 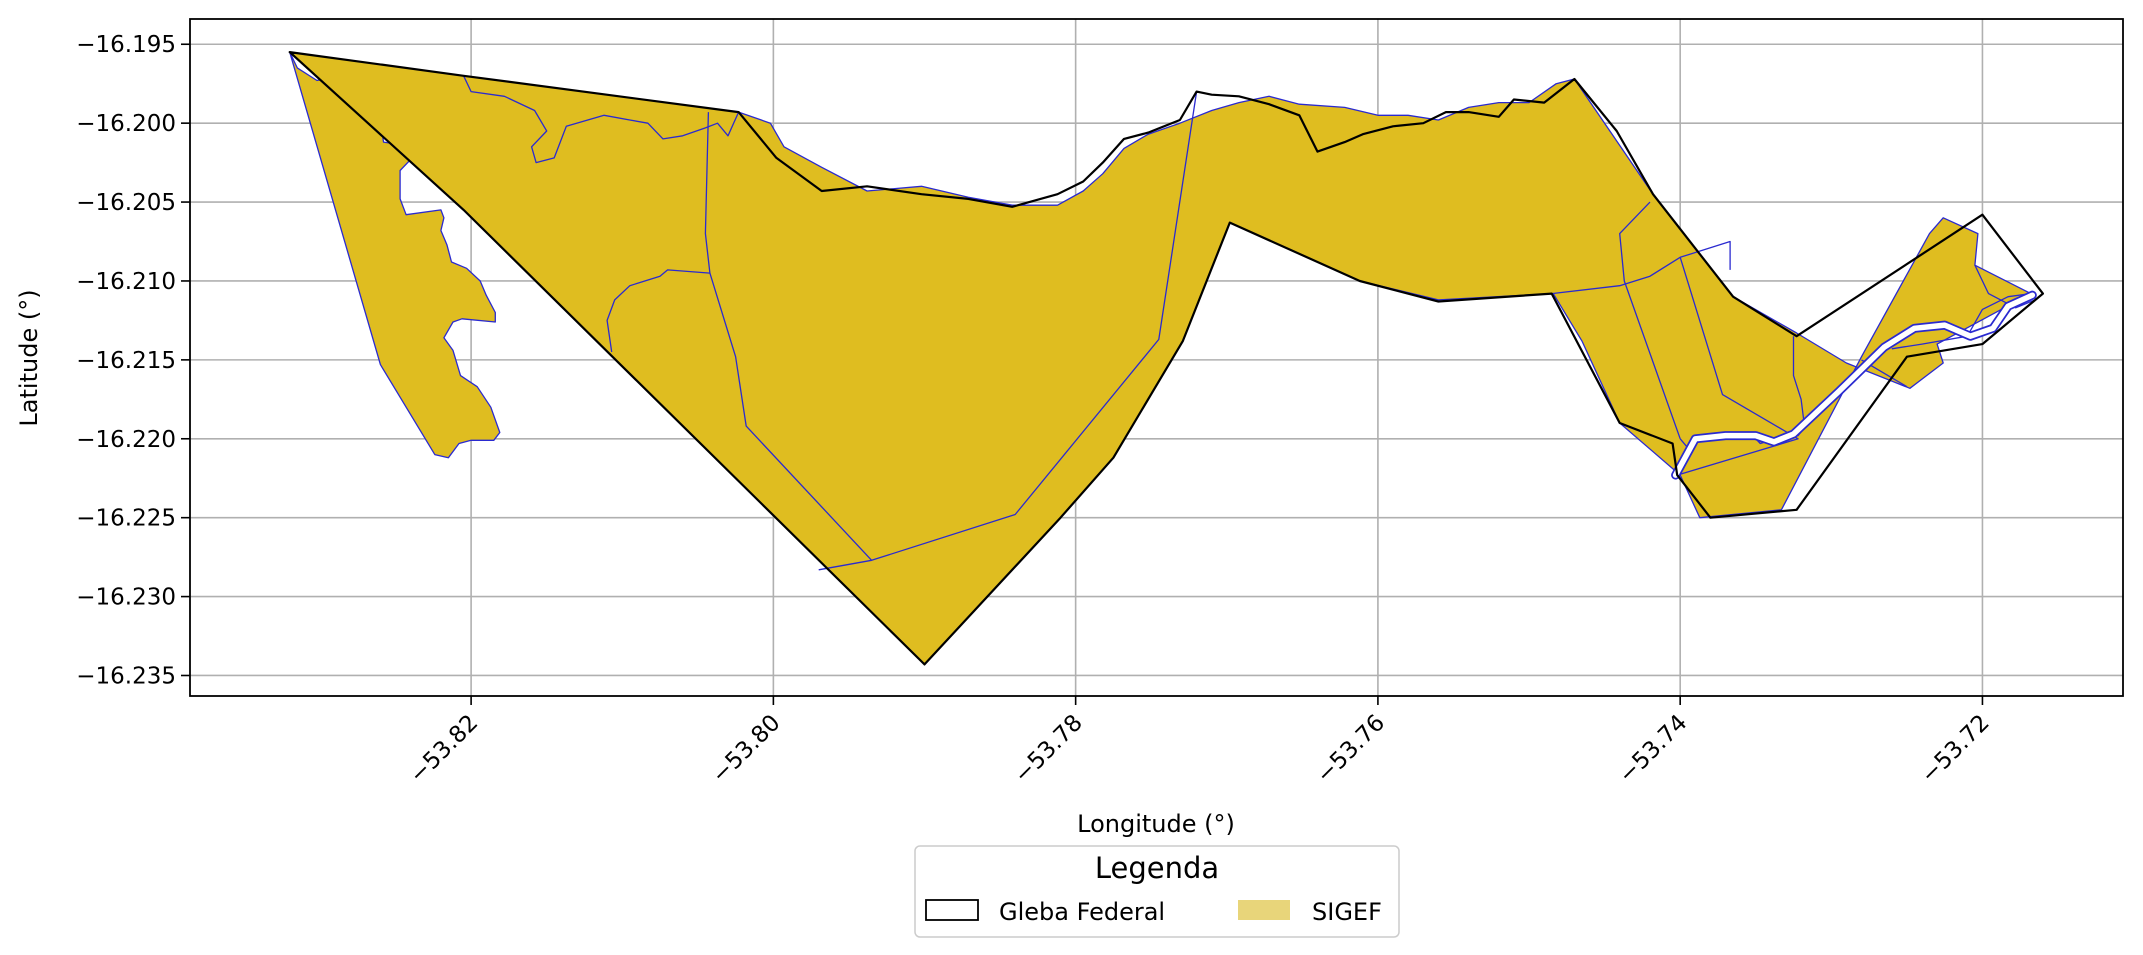 I want to click on river-channel, so click(x=1854, y=385).